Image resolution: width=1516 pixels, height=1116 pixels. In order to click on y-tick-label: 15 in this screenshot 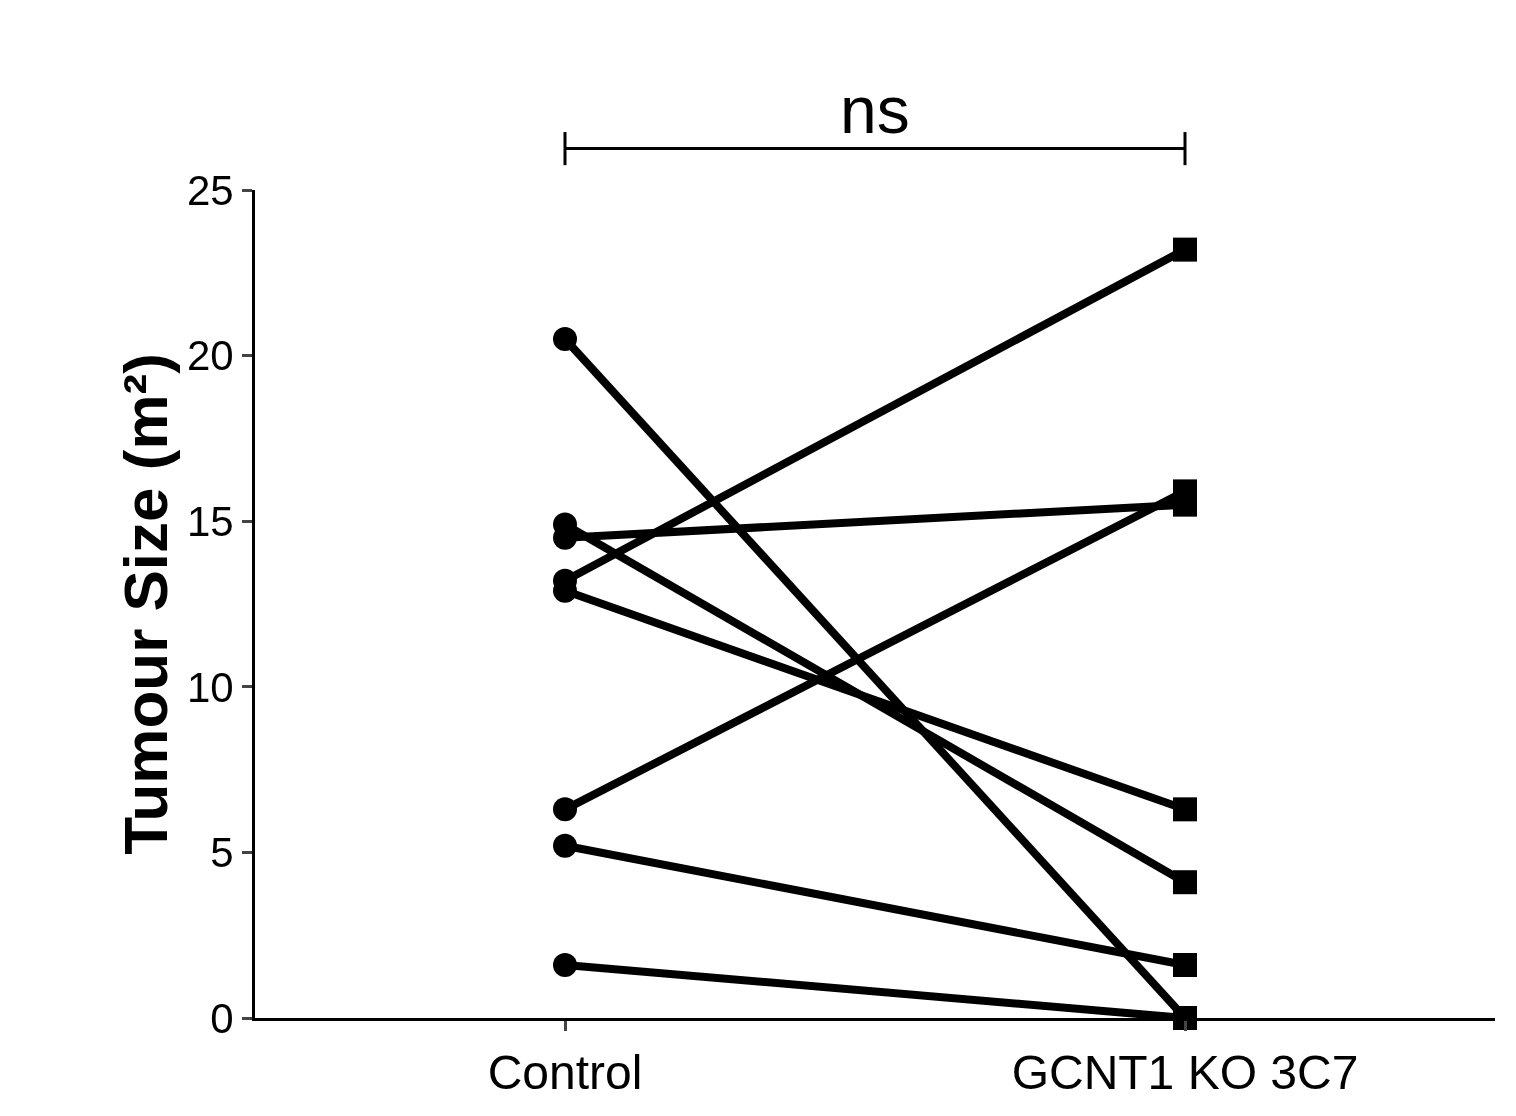, I will do `click(210, 521)`.